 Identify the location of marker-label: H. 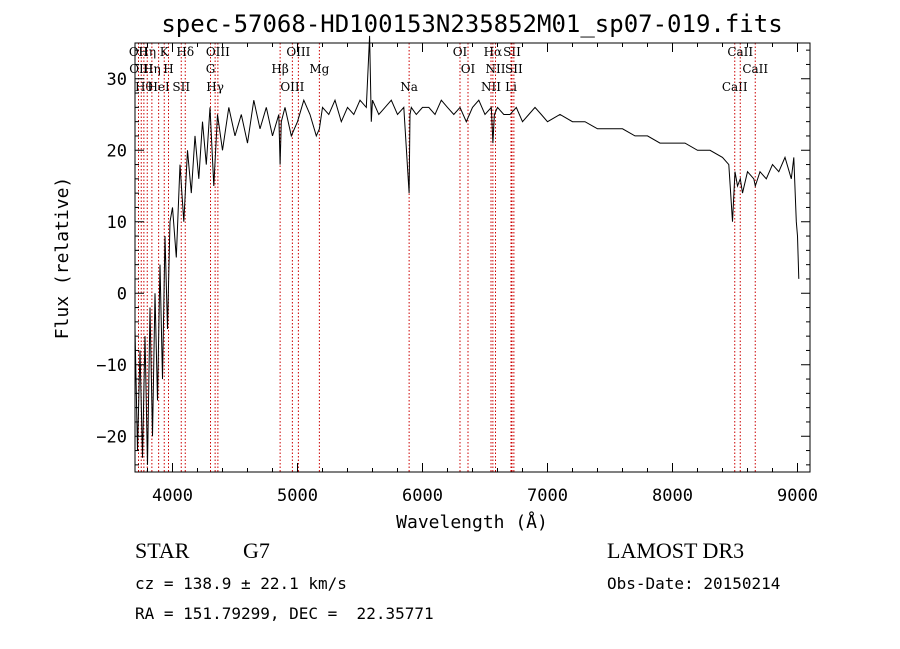
(168, 69).